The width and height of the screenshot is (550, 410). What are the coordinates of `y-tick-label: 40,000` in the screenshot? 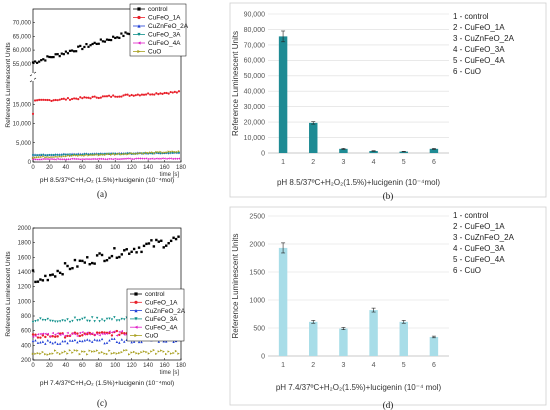 It's located at (255, 92).